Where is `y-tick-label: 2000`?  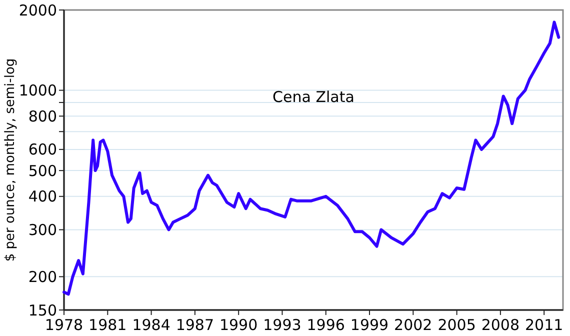 y-tick-label: 2000 is located at coordinates (37, 10).